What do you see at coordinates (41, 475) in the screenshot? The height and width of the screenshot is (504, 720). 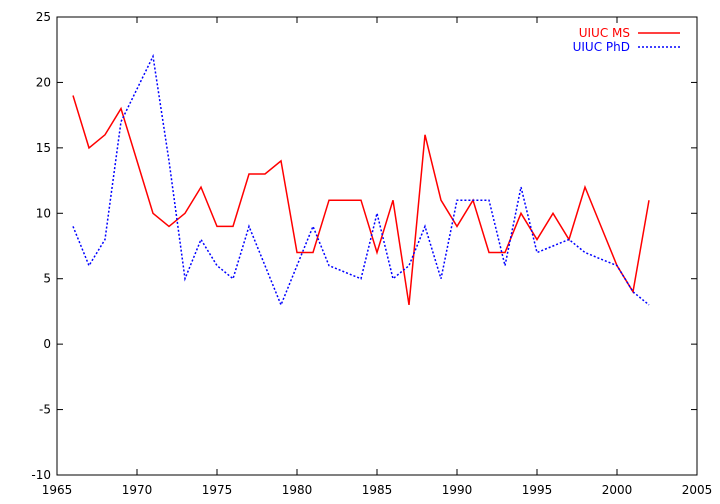 I see `y-tick-label: -10` at bounding box center [41, 475].